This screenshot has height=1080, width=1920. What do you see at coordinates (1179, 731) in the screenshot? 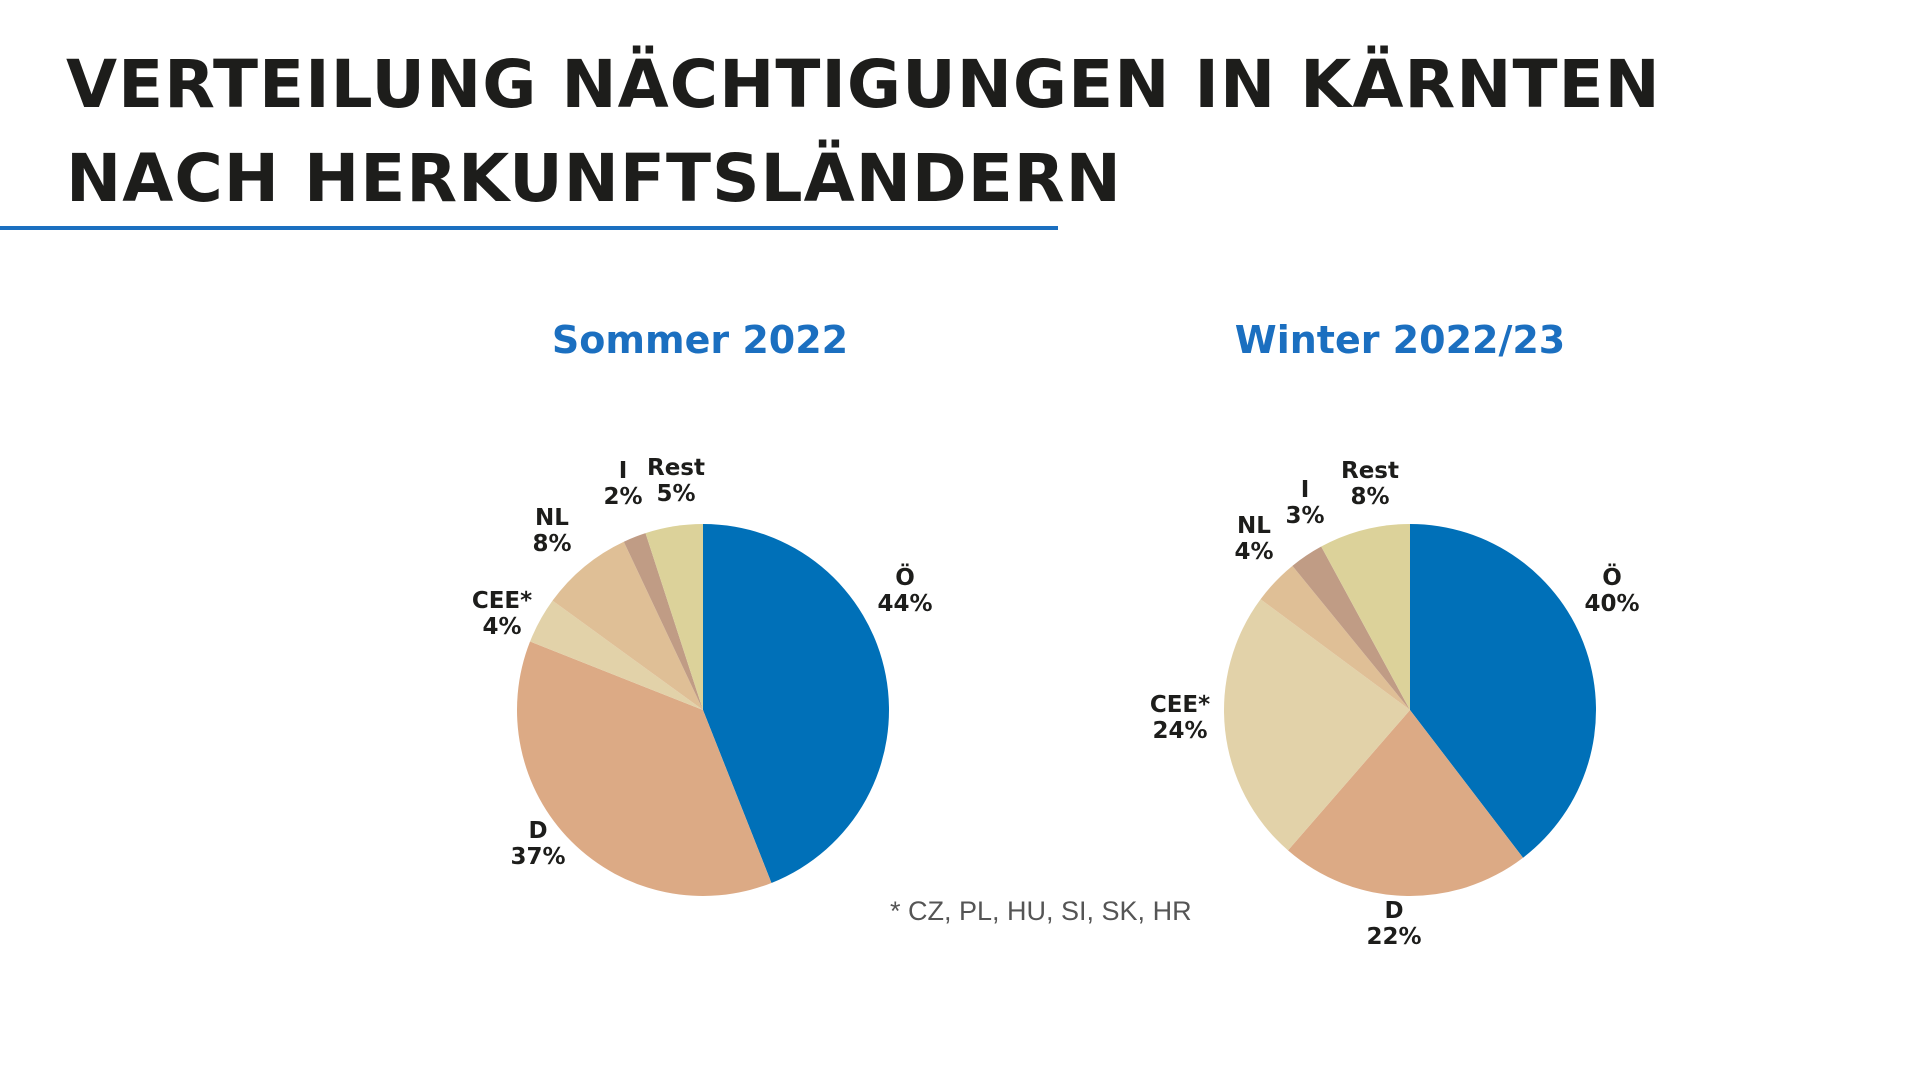
I see `slice-value-label-winter-2: 24%` at bounding box center [1179, 731].